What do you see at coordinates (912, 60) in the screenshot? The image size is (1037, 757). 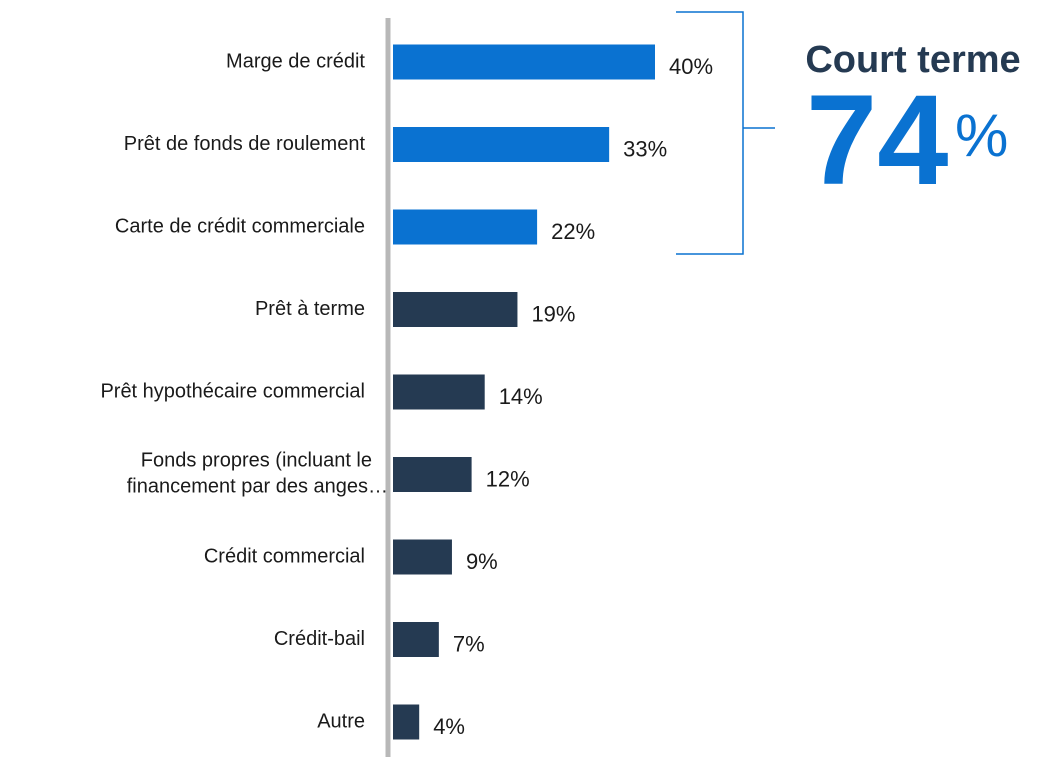 I see `annotation-label: Court terme` at bounding box center [912, 60].